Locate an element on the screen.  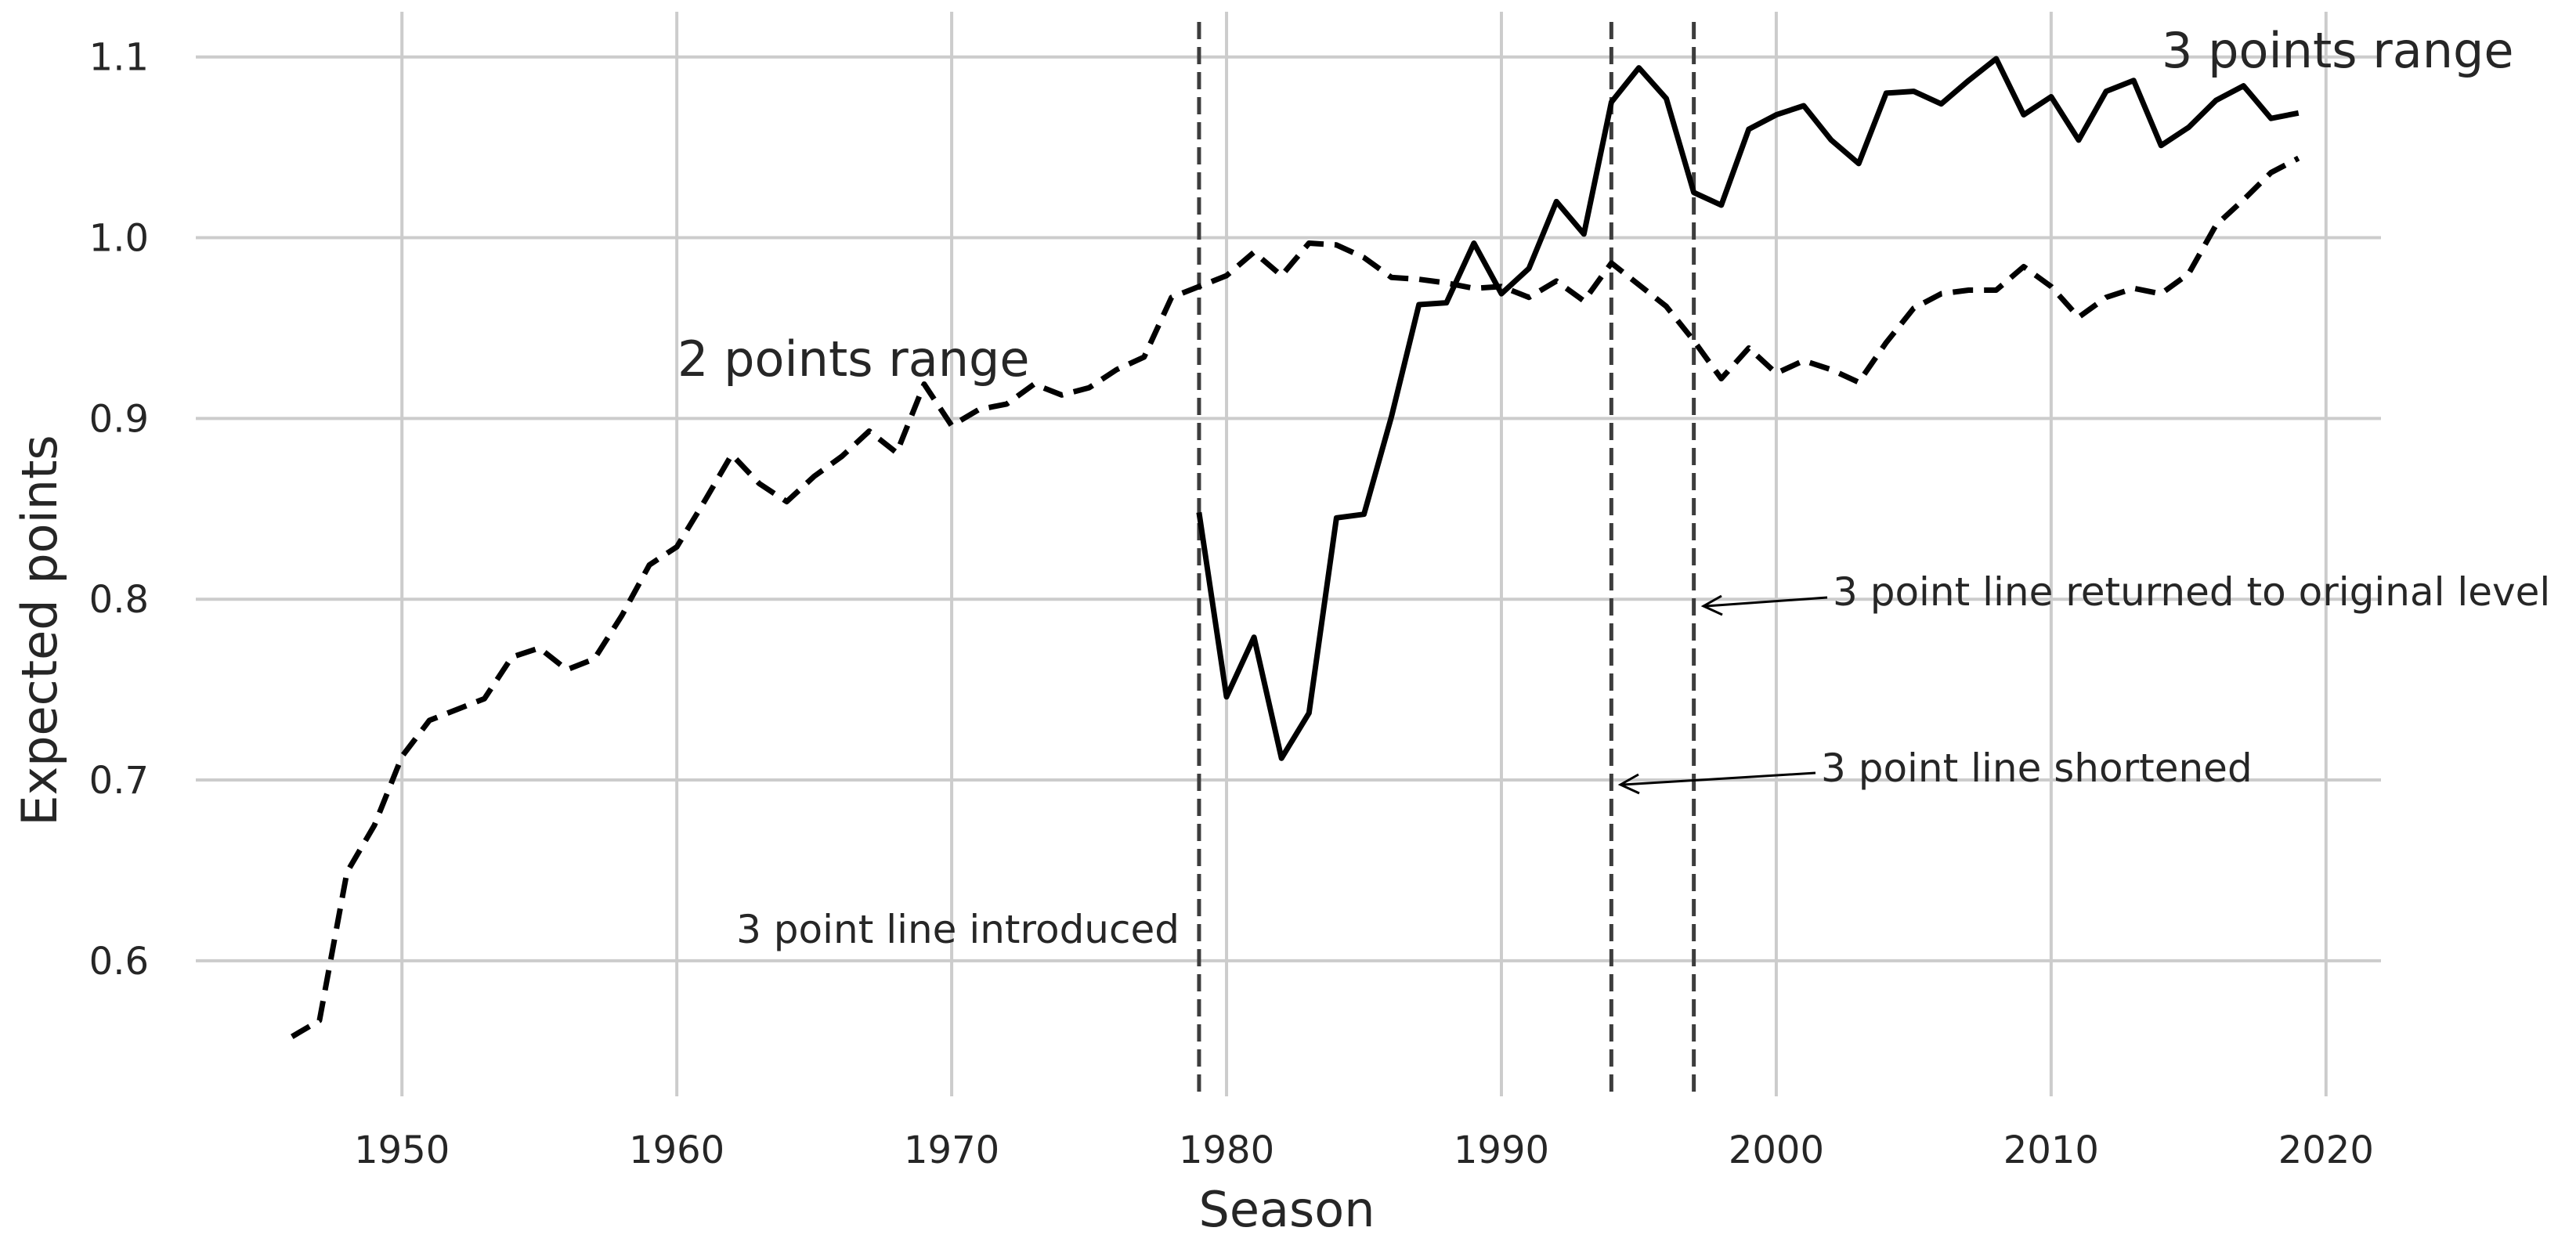
x-tick-label: 1980 is located at coordinates (1226, 1150).